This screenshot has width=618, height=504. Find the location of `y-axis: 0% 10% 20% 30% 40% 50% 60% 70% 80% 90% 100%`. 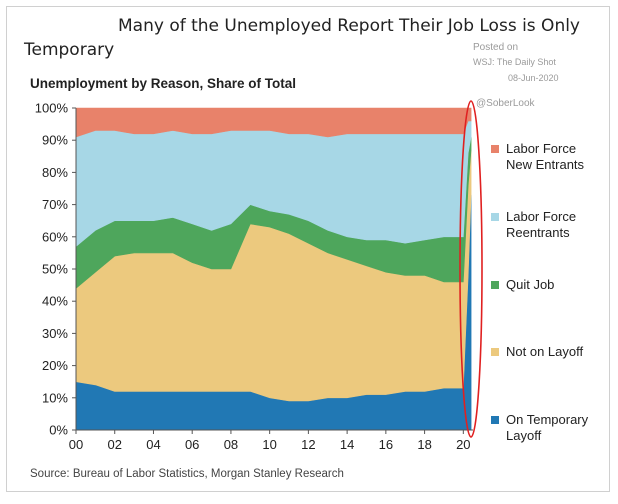

y-axis: 0% 10% 20% 30% 40% 50% 60% 70% 80% 90% 100% is located at coordinates (56, 269).